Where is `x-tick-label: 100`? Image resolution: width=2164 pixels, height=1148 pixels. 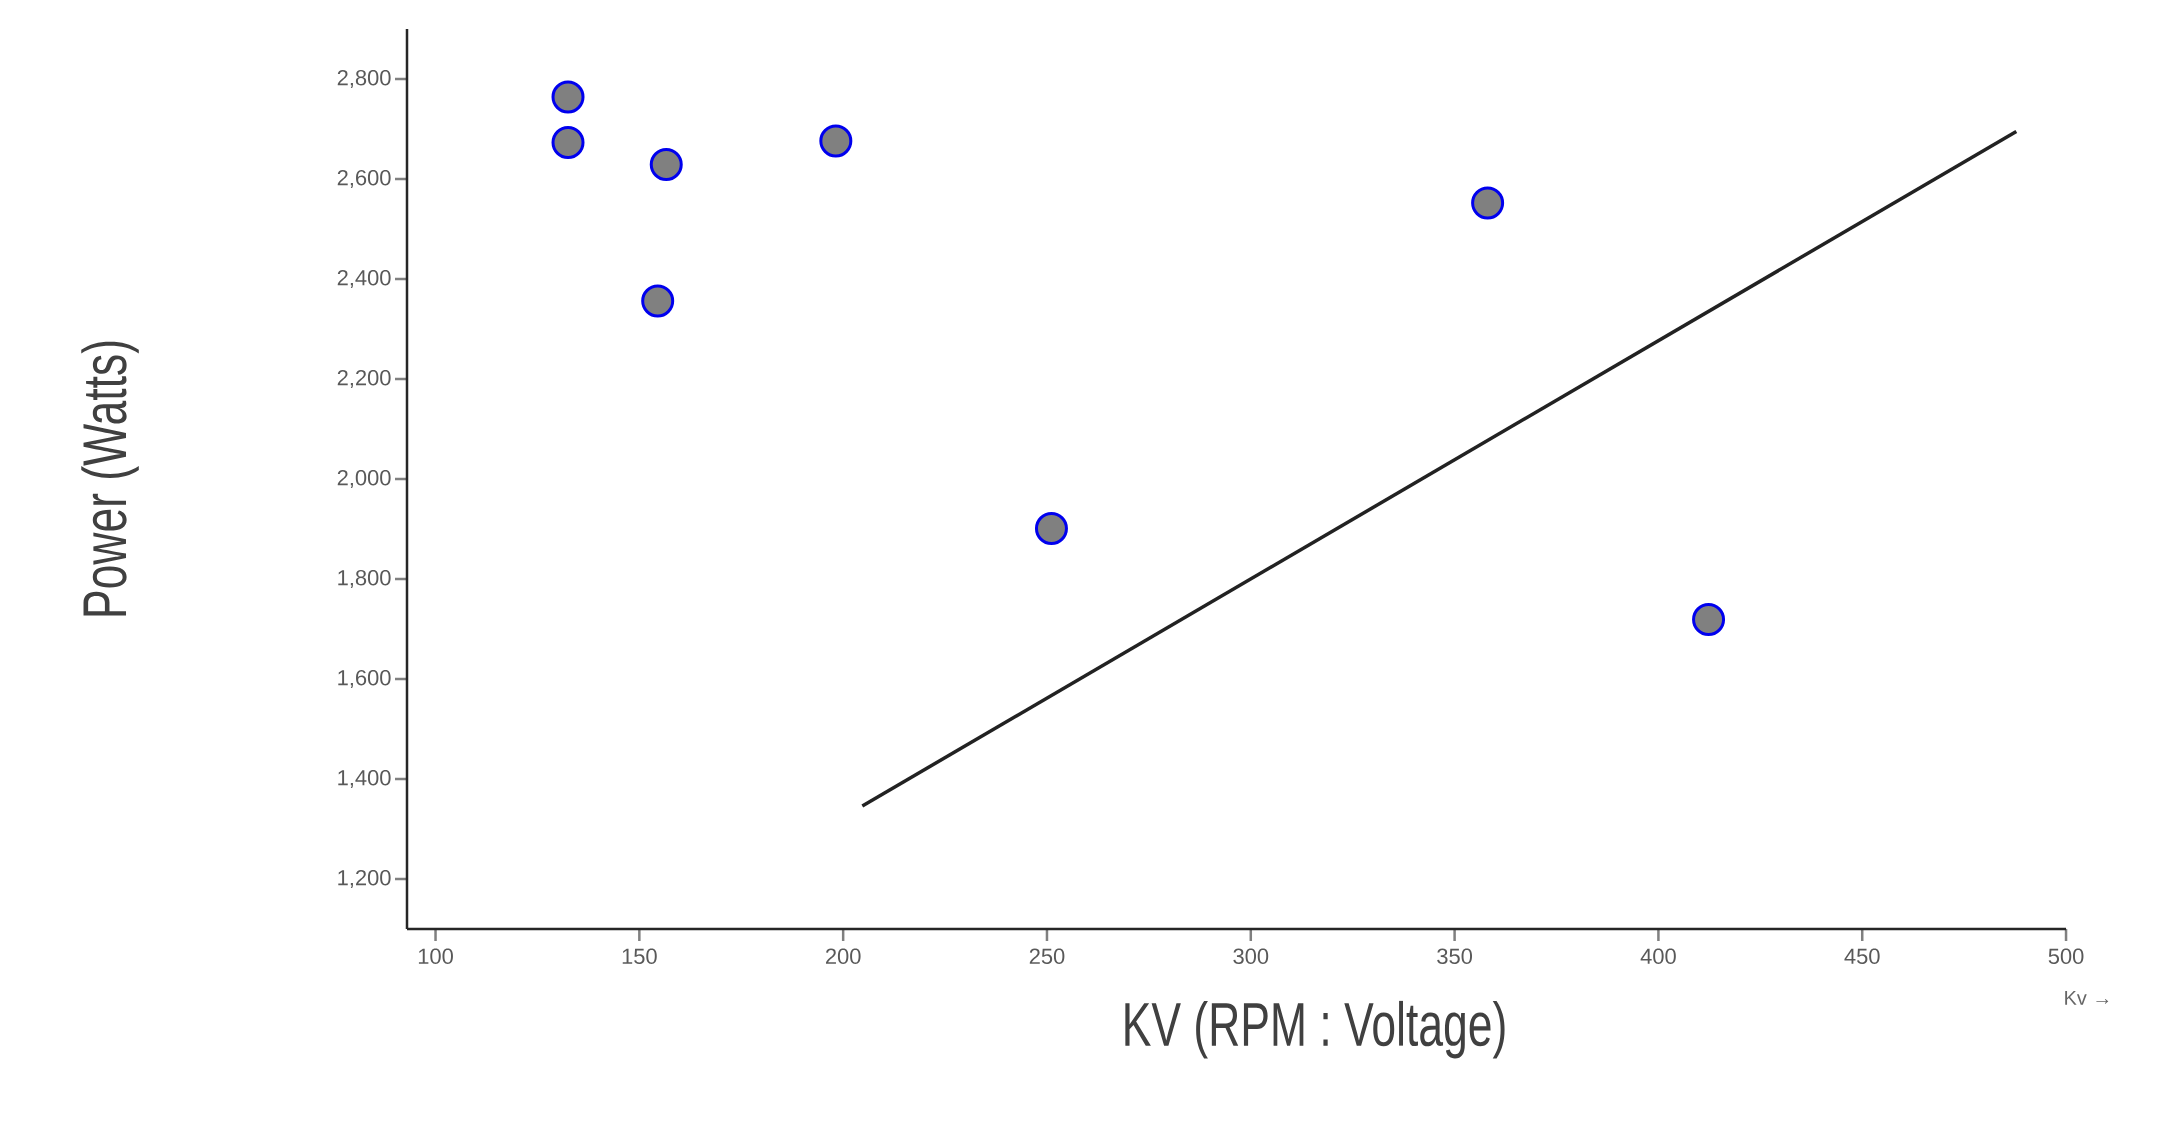
x-tick-label: 100 is located at coordinates (435, 956).